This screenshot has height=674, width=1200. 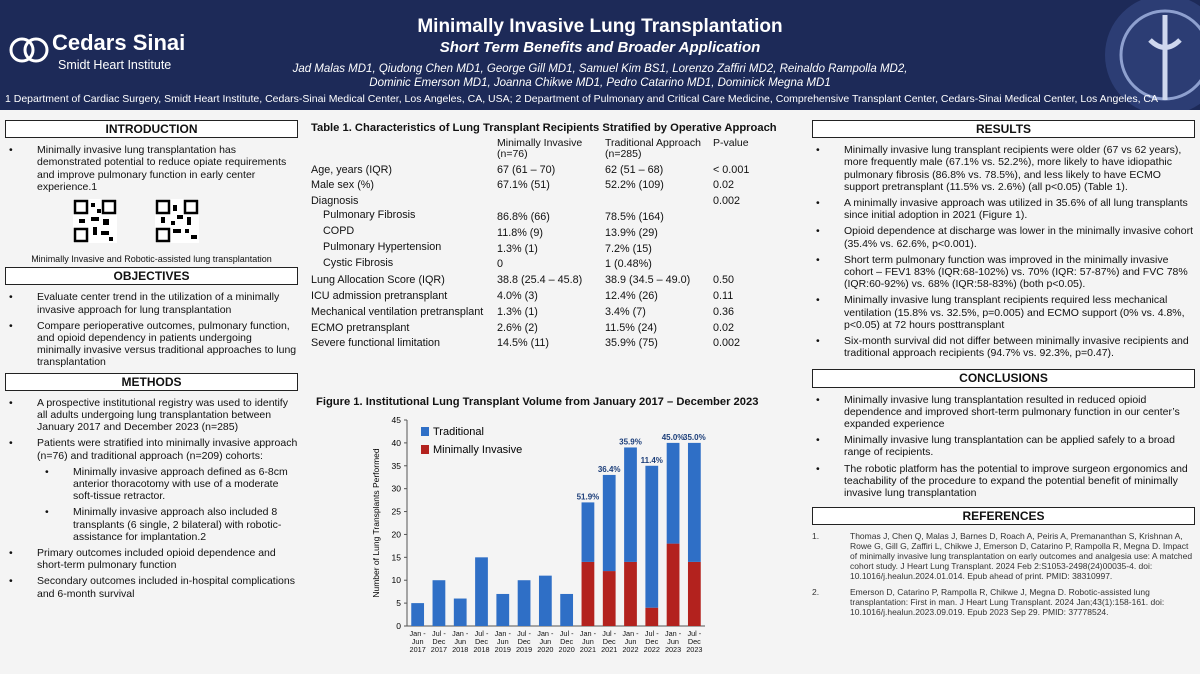 What do you see at coordinates (402, 149) in the screenshot?
I see `table-header-cell` at bounding box center [402, 149].